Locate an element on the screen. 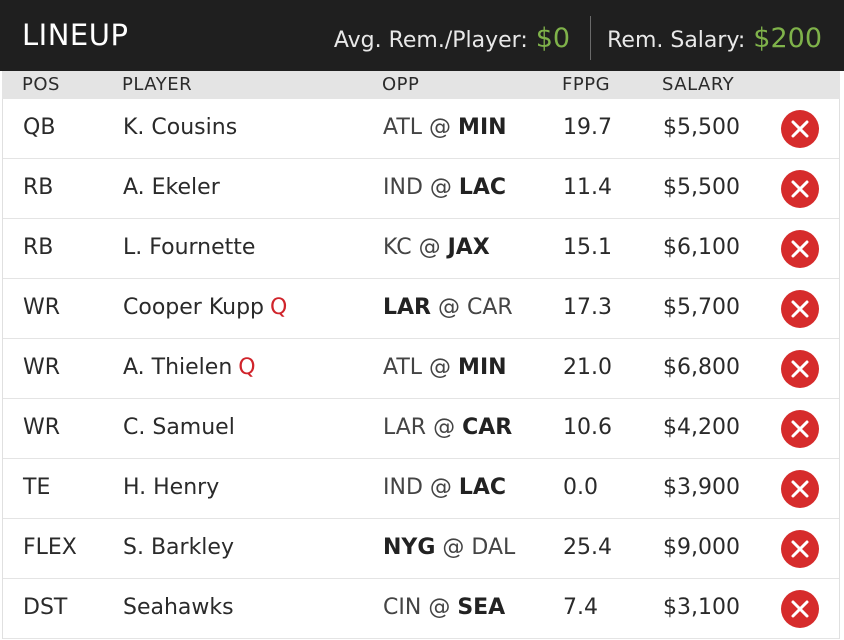 This screenshot has width=844, height=640. away-team: LAR is located at coordinates (407, 307).